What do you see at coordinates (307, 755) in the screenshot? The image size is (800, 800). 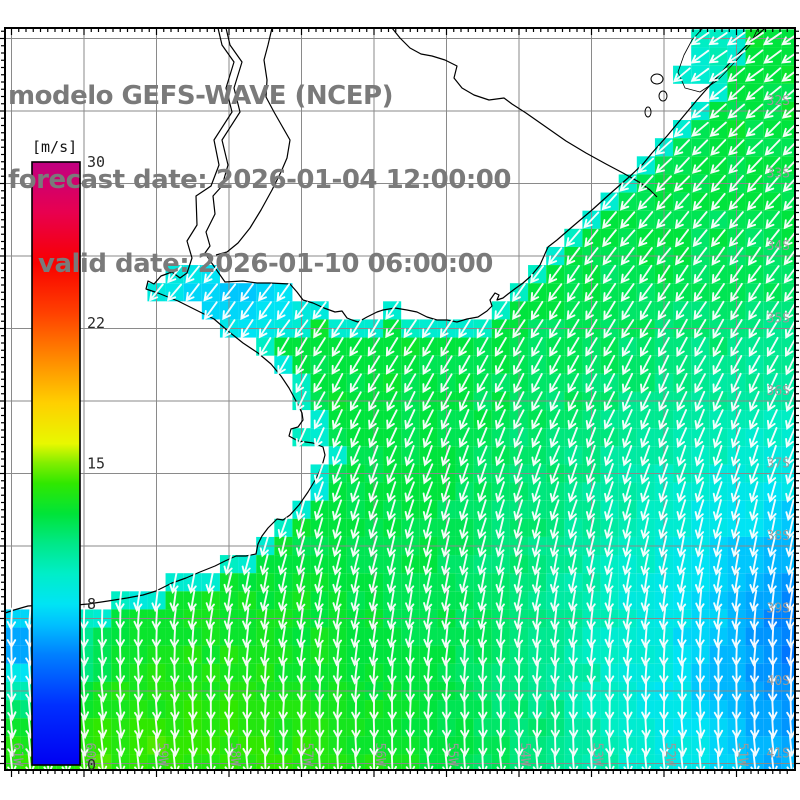 I see `svg-text: 57W` at bounding box center [307, 755].